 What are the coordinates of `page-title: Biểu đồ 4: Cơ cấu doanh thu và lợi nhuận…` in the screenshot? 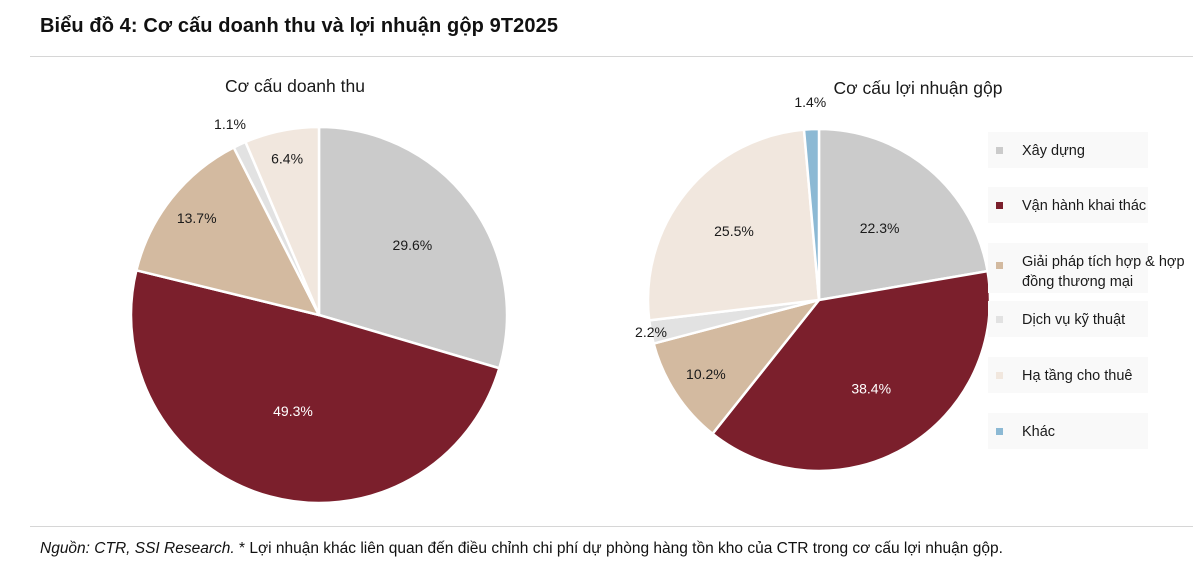 It's located at (299, 26).